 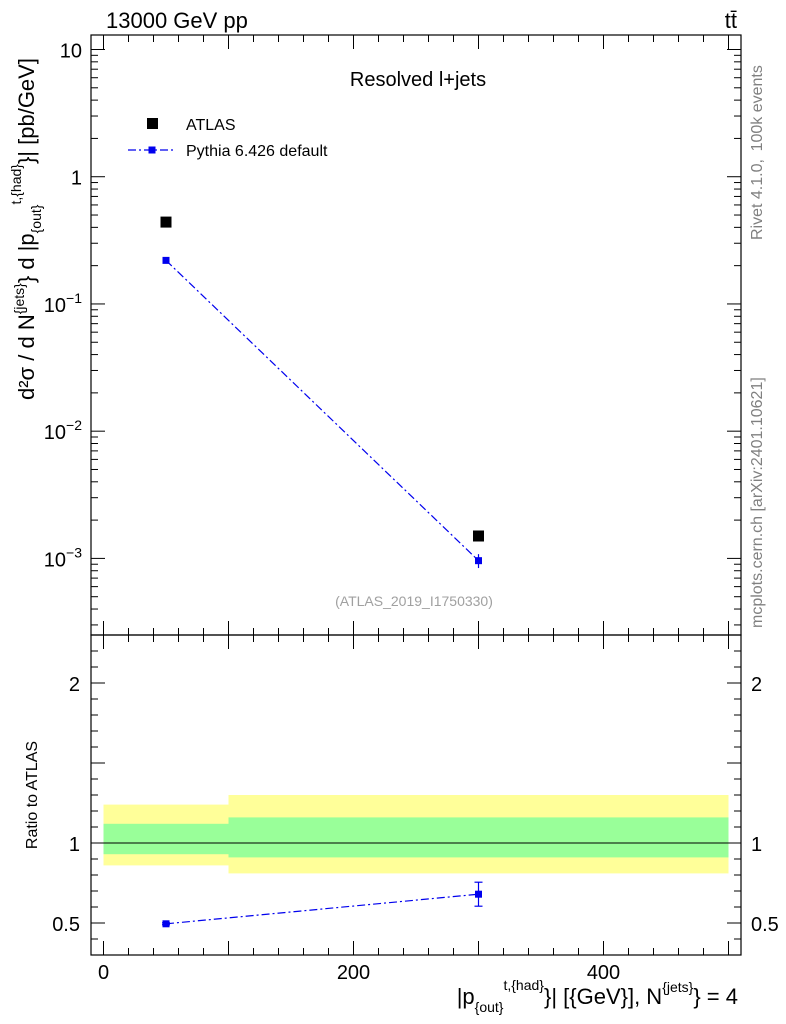 What do you see at coordinates (103, 973) in the screenshot?
I see `x-tick-label: 0` at bounding box center [103, 973].